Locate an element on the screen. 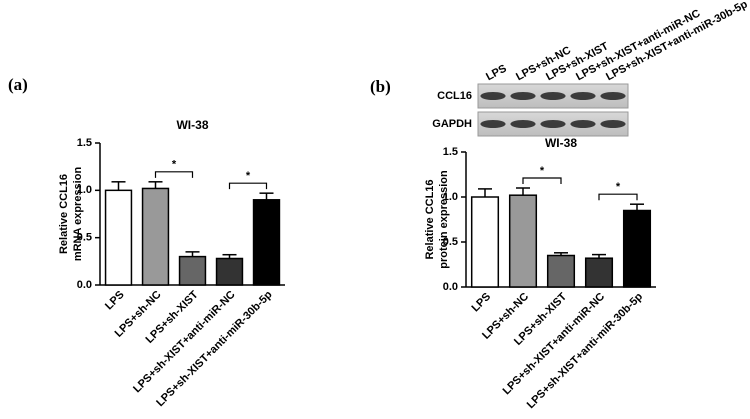  blot-lane-label: LPS+sh-XIST+anti-miR-30b-5p is located at coordinates (677, 41).